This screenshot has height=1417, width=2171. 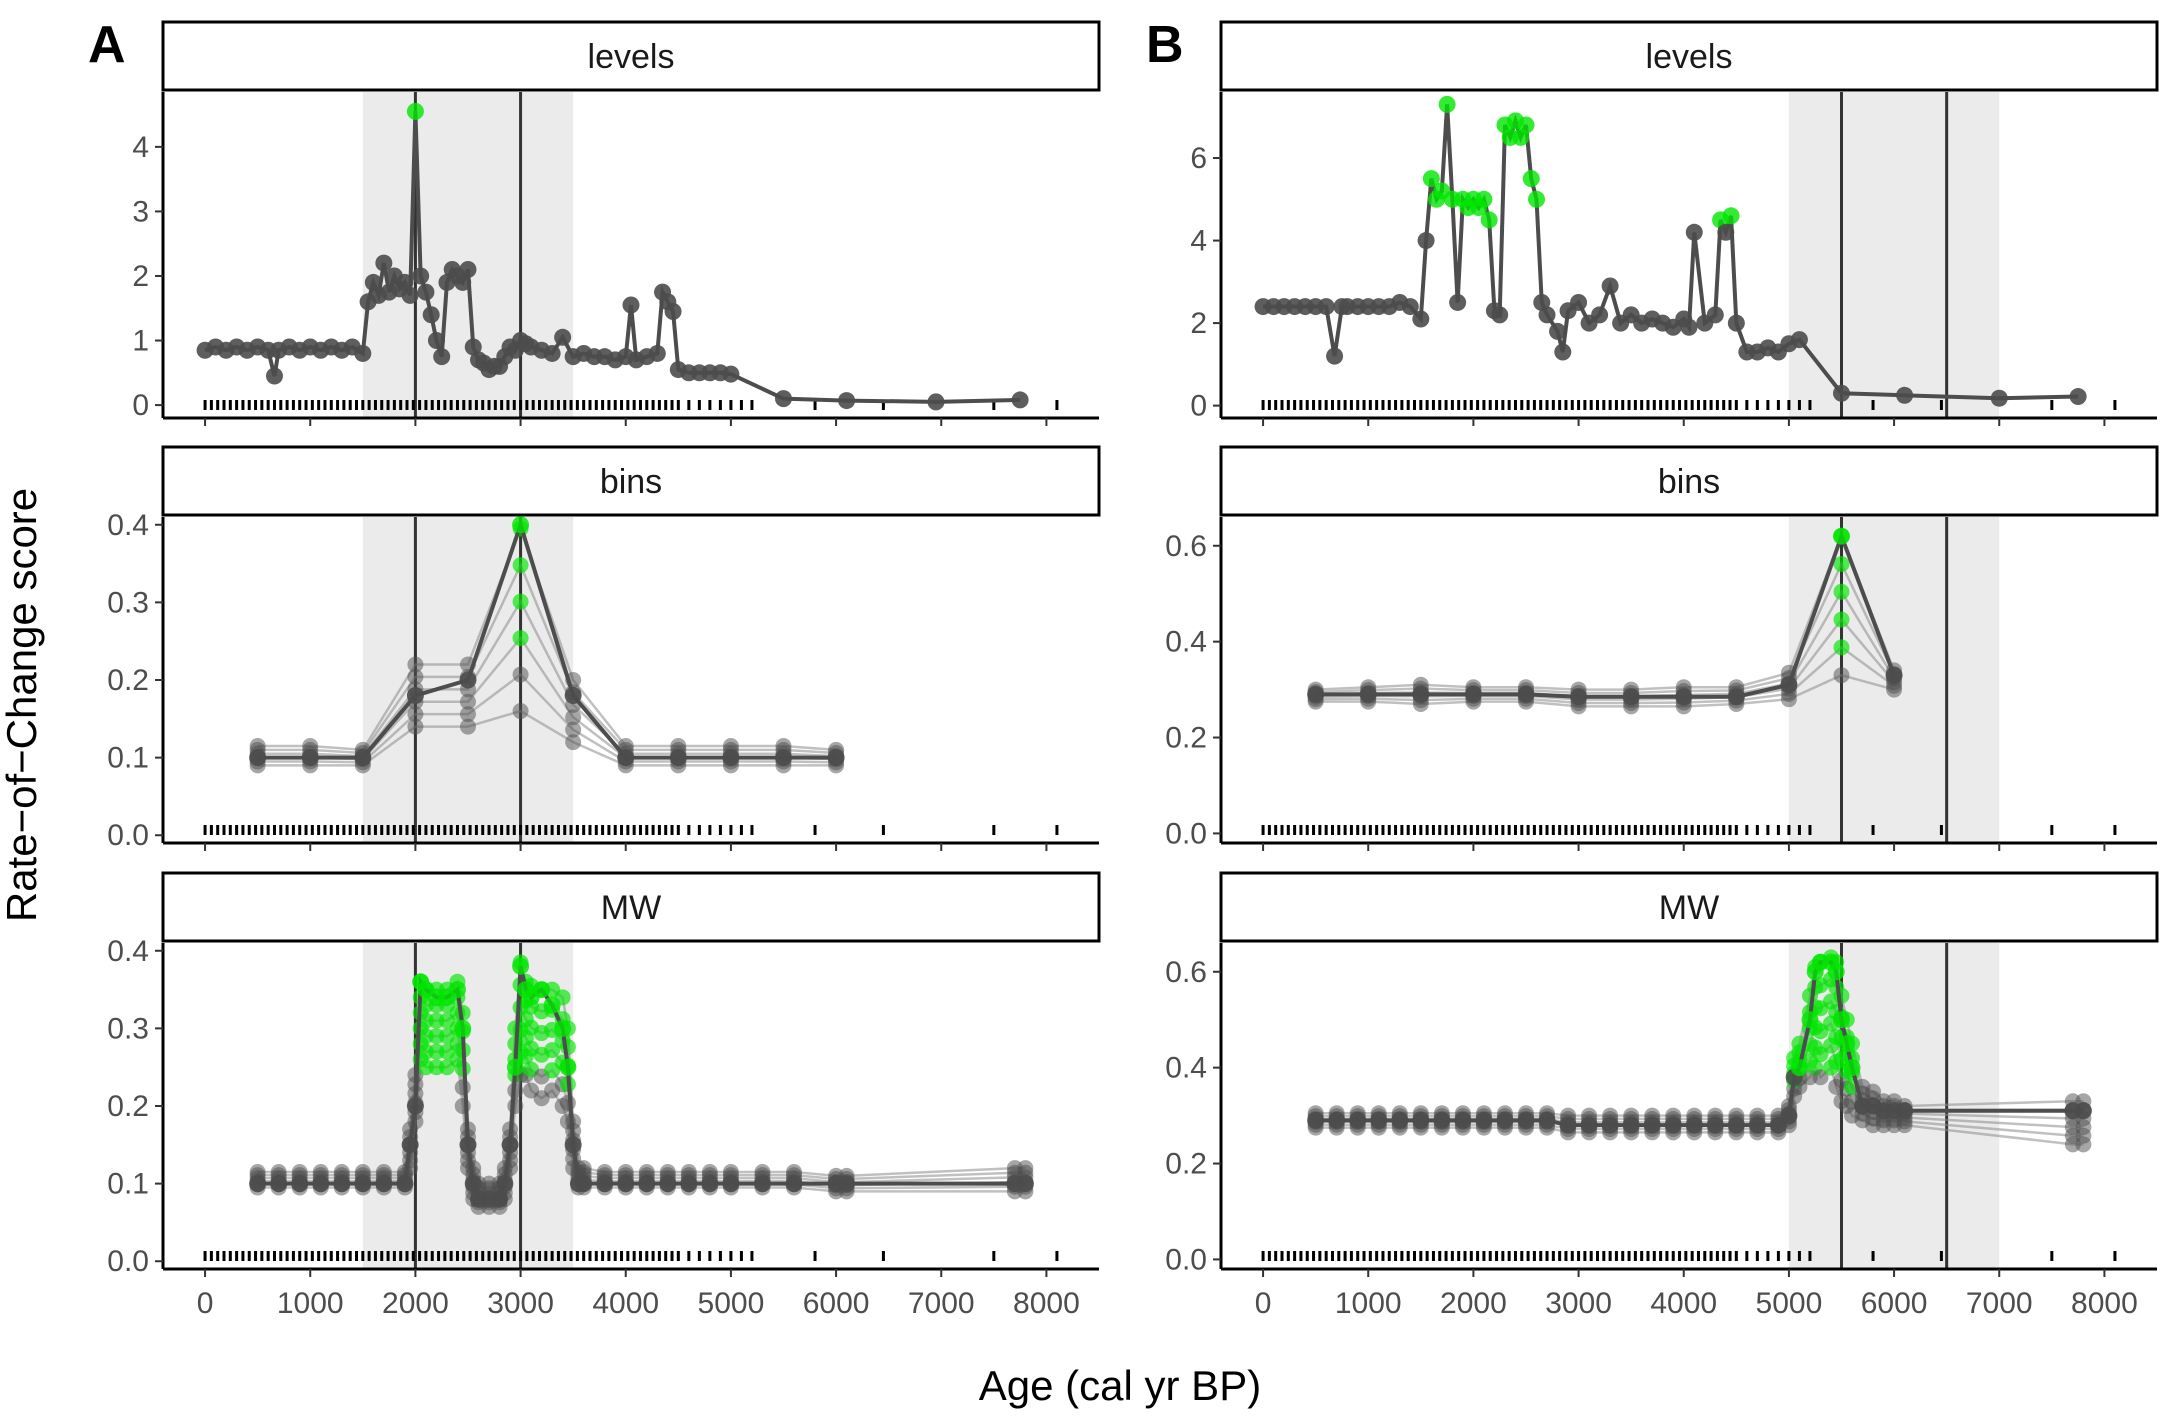 I want to click on facet-bins: bins 0.0 0.1 0.2 0.3 0.4, so click(x=604, y=648).